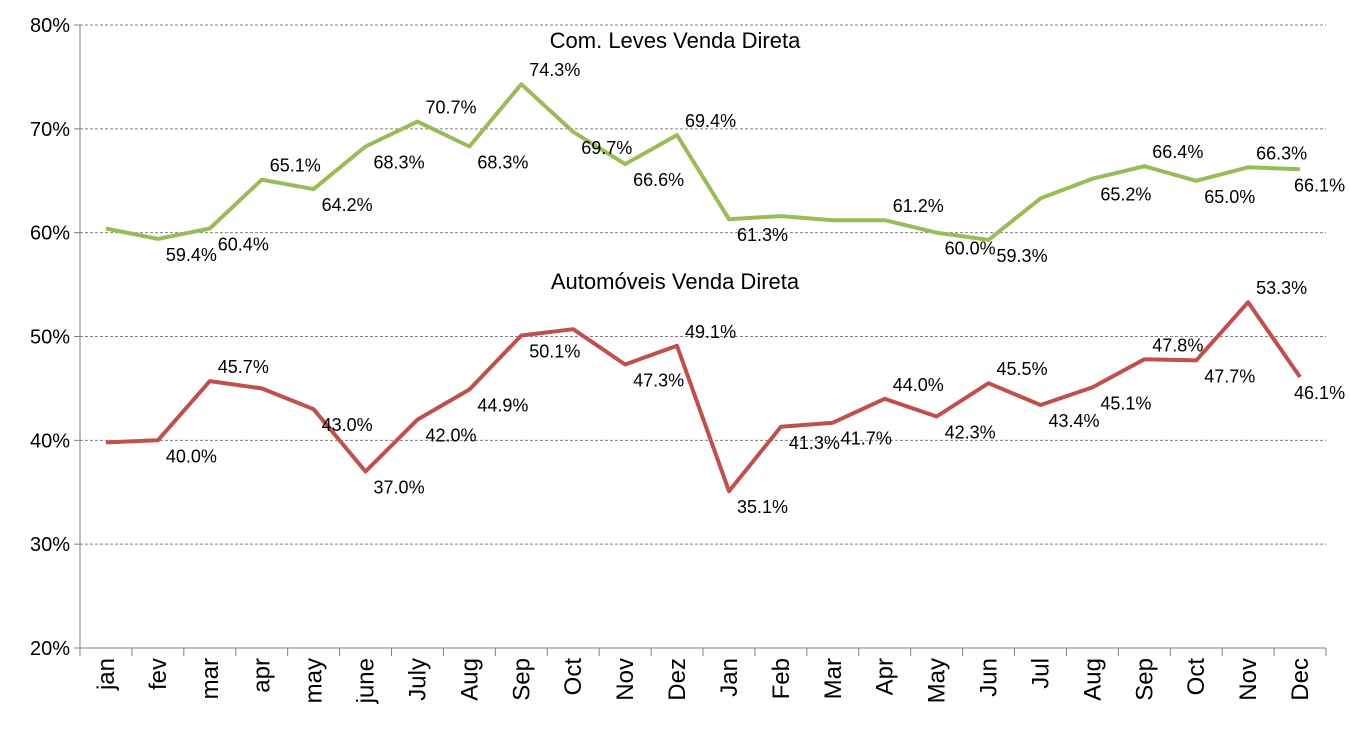  I want to click on data-label: 69.7%, so click(606, 148).